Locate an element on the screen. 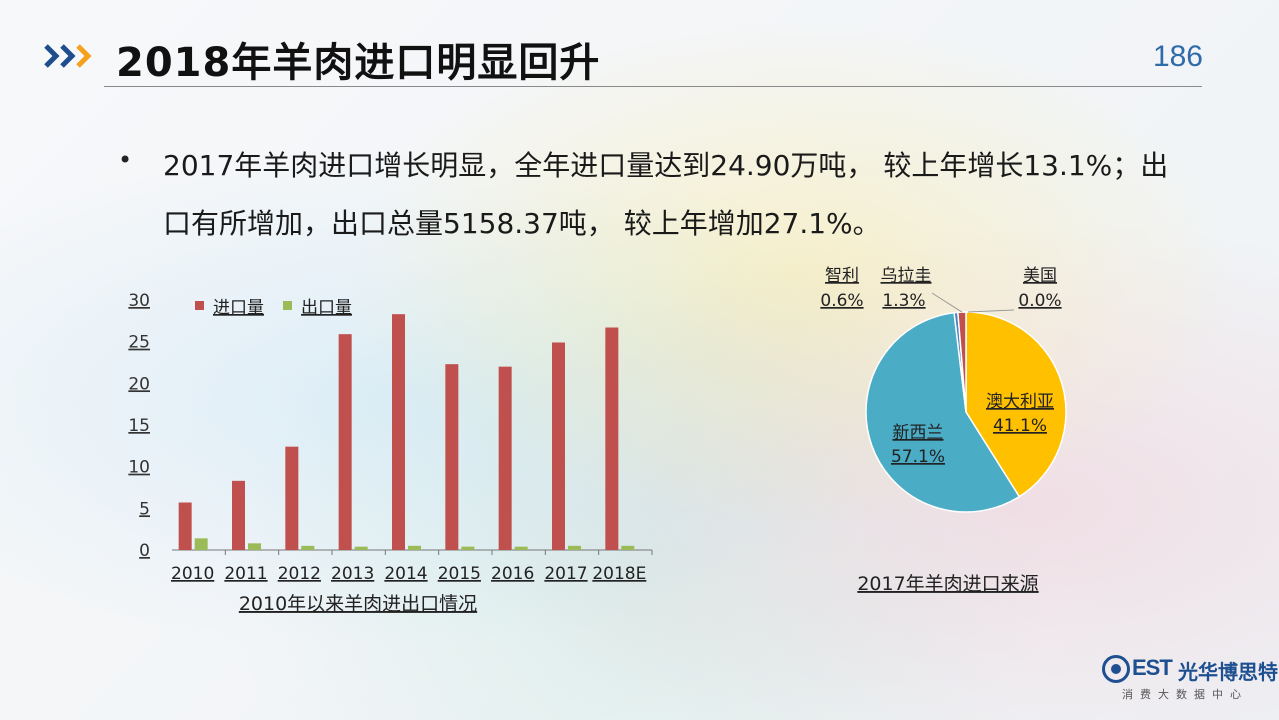  pie-slice is located at coordinates (943, 412).